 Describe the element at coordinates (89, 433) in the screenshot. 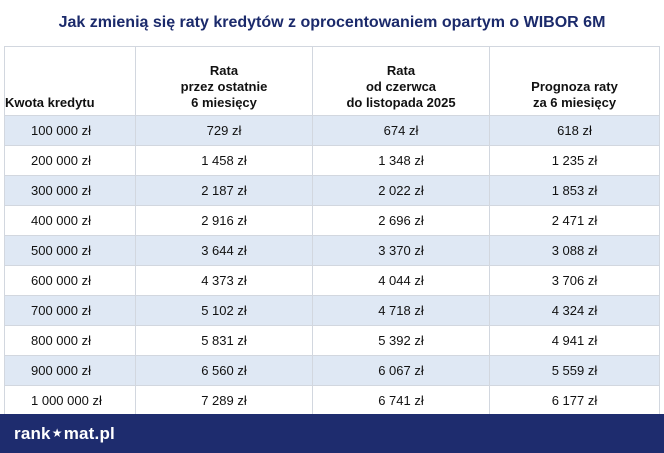

I see `logo-text-right: mat.pl` at that location.